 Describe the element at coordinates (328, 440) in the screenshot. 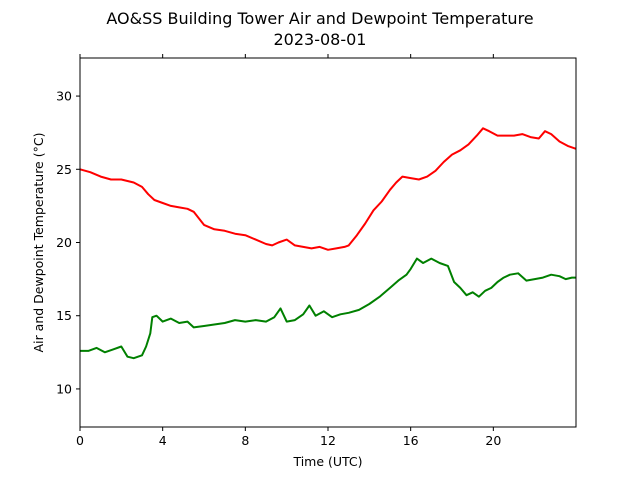

I see `x-tick-label: 12` at that location.